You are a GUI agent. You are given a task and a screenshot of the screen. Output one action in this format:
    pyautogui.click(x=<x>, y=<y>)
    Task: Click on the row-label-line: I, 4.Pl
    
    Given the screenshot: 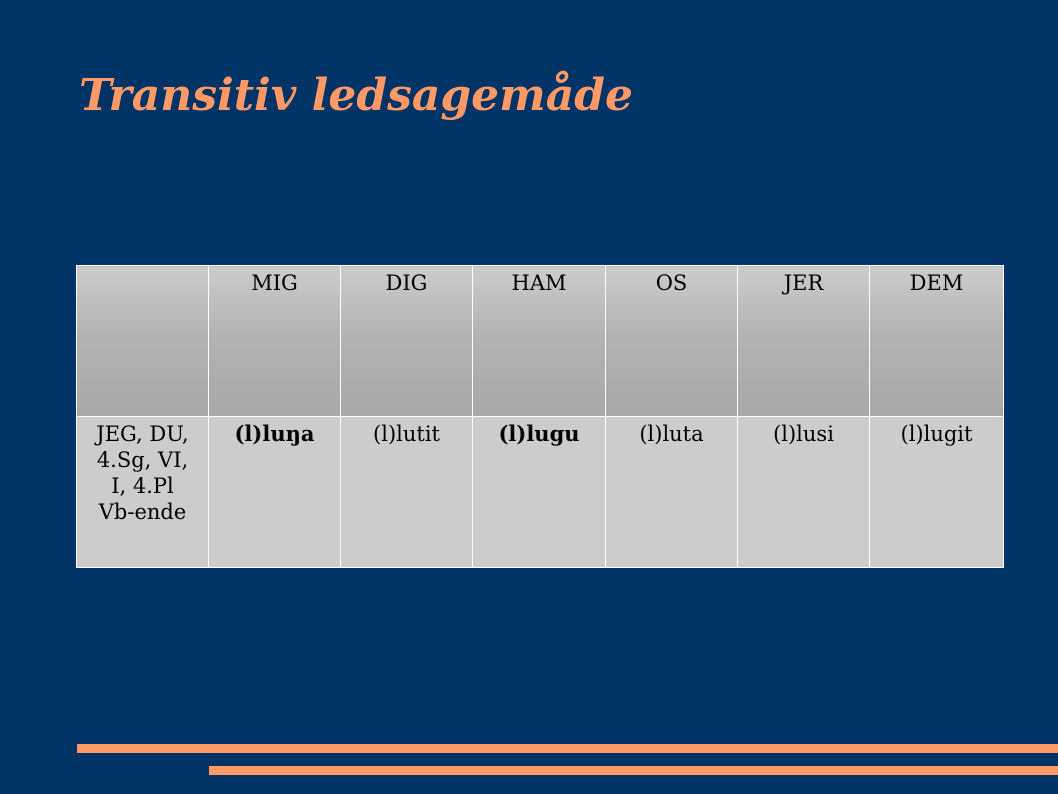 What is the action you would take?
    pyautogui.click(x=142, y=486)
    